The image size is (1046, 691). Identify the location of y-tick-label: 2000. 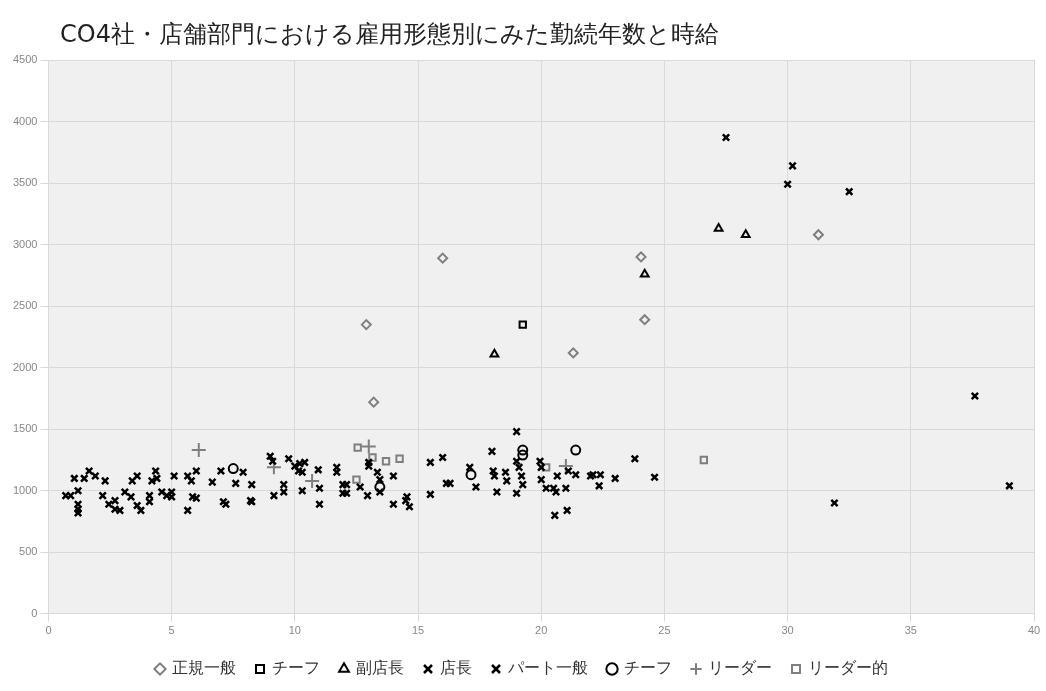
(25, 366).